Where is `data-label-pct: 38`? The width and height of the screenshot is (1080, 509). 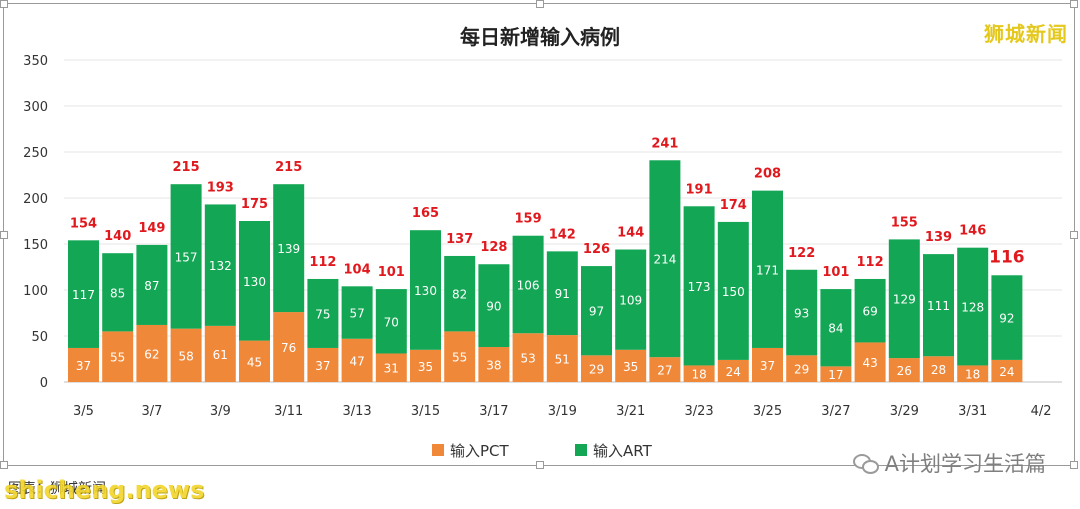
data-label-pct: 38 is located at coordinates (493, 366).